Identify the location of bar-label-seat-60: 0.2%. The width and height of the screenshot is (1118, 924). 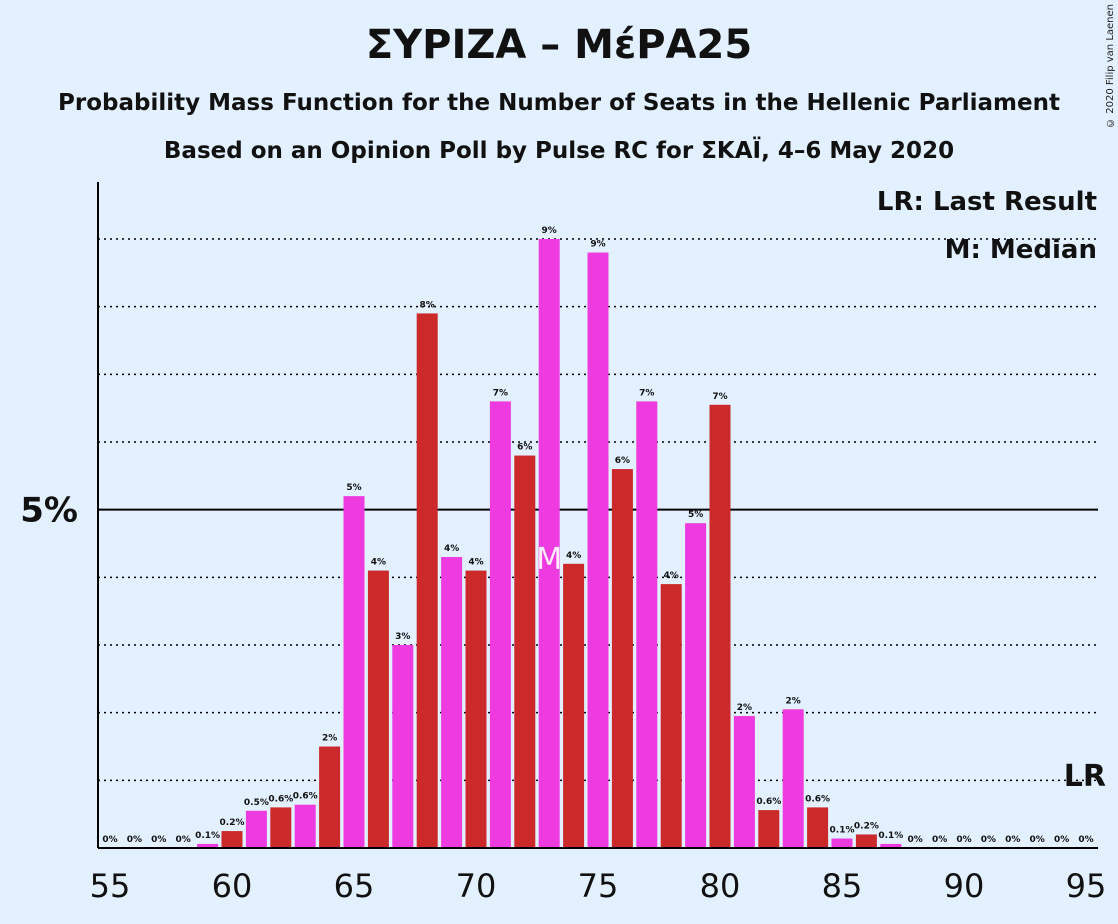
(232, 823).